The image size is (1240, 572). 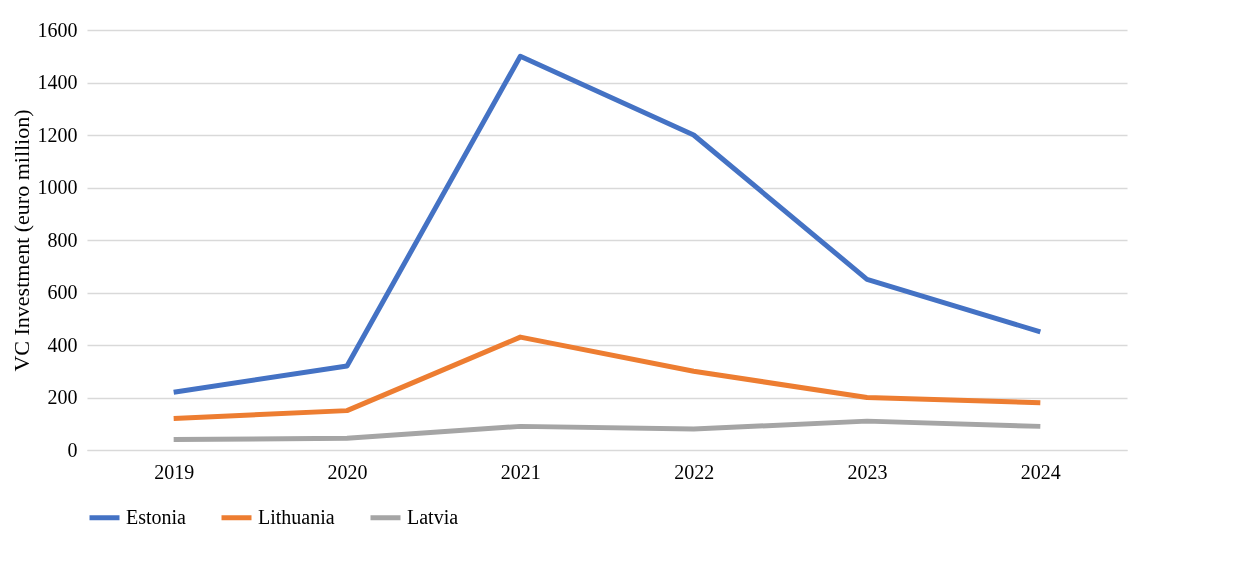 What do you see at coordinates (156, 516) in the screenshot?
I see `legend-label: Estonia` at bounding box center [156, 516].